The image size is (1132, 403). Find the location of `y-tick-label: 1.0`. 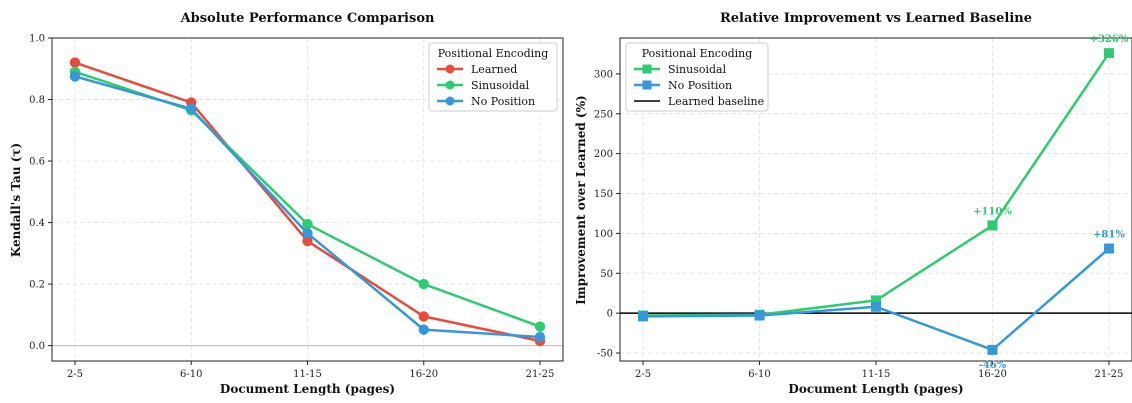

y-tick-label: 1.0 is located at coordinates (37, 39).